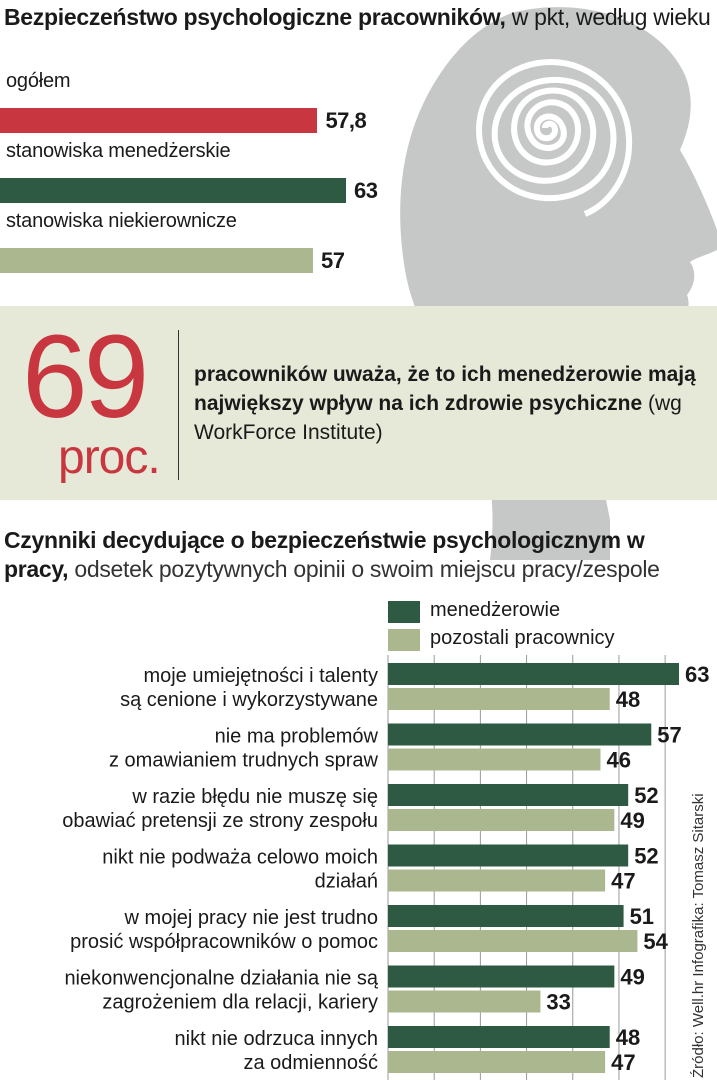 The height and width of the screenshot is (1080, 717). Describe the element at coordinates (297, 737) in the screenshot. I see `category-label: nie ma problemów` at that location.